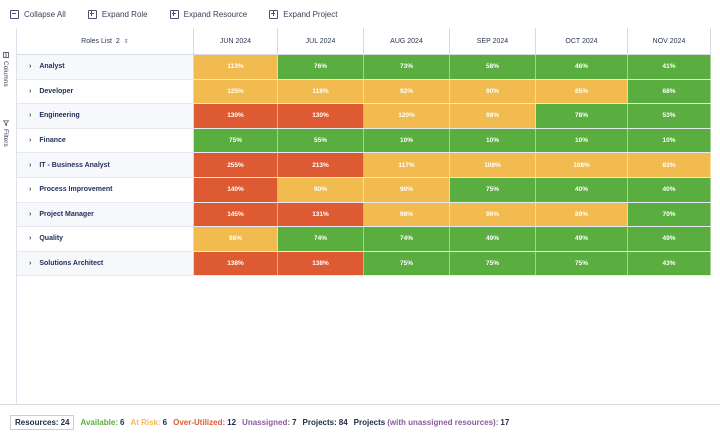  Describe the element at coordinates (269, 422) in the screenshot. I see `unassigned-summary: Unassigned: 7` at that location.